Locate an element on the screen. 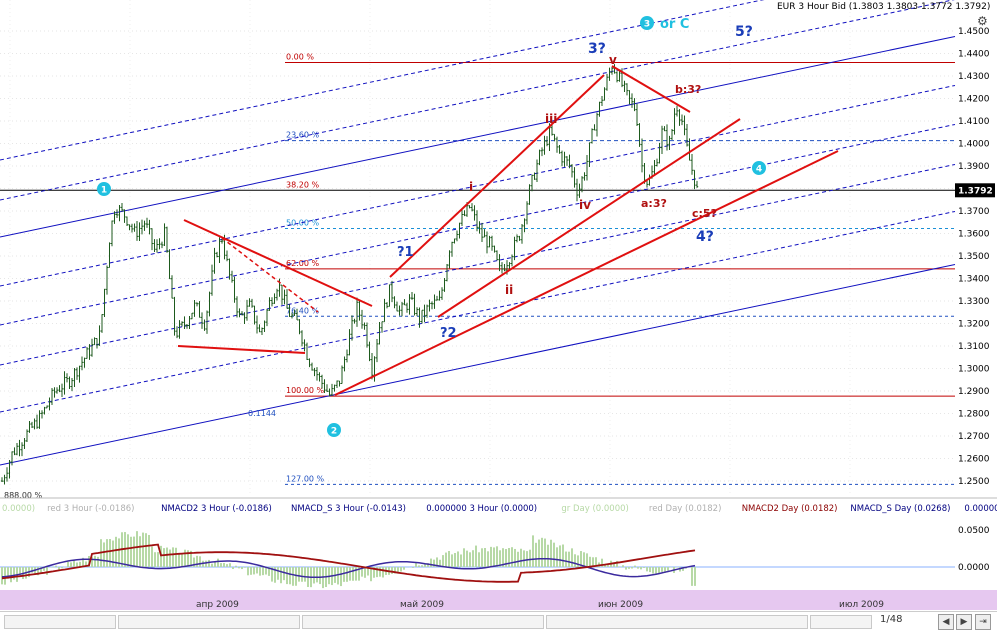  price-tick: 1.3700 is located at coordinates (974, 212).